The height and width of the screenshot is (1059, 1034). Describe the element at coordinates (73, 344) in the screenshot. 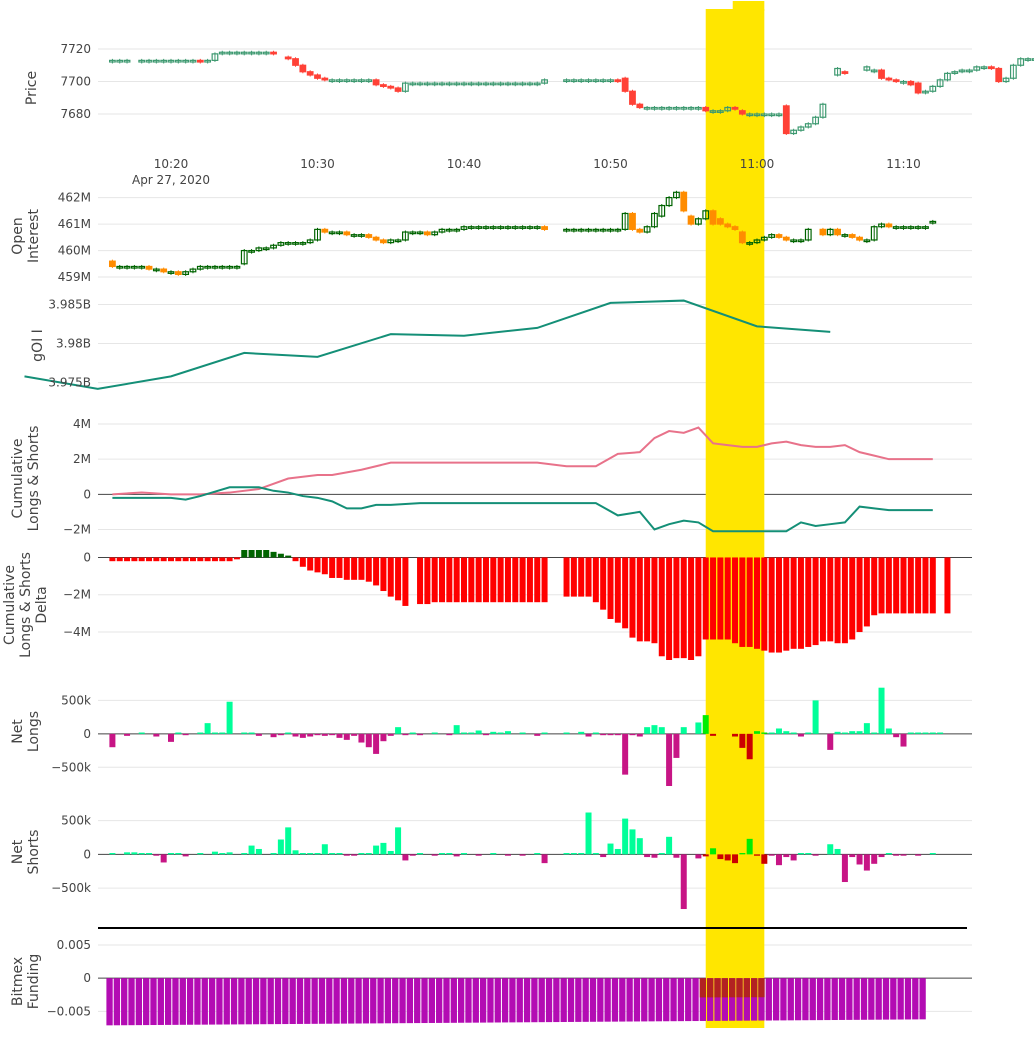

I see `y-tick-label: 3.98B` at that location.